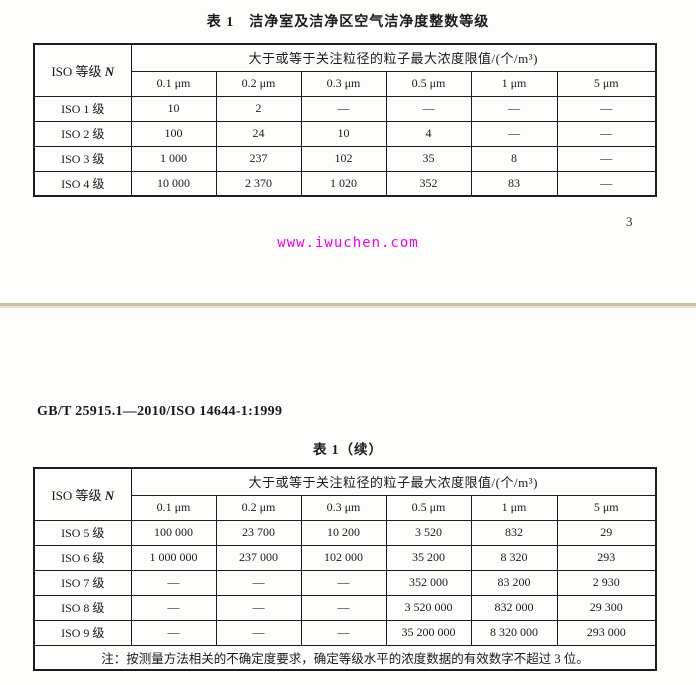 Image resolution: width=696 pixels, height=685 pixels. Describe the element at coordinates (258, 183) in the screenshot. I see `value-cell: 2 370` at that location.